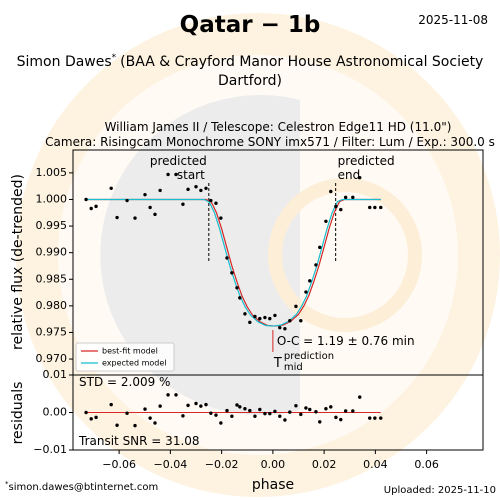 Image resolution: width=500 pixels, height=500 pixels. I want to click on residual-tick-label: 0.00, so click(55, 412).